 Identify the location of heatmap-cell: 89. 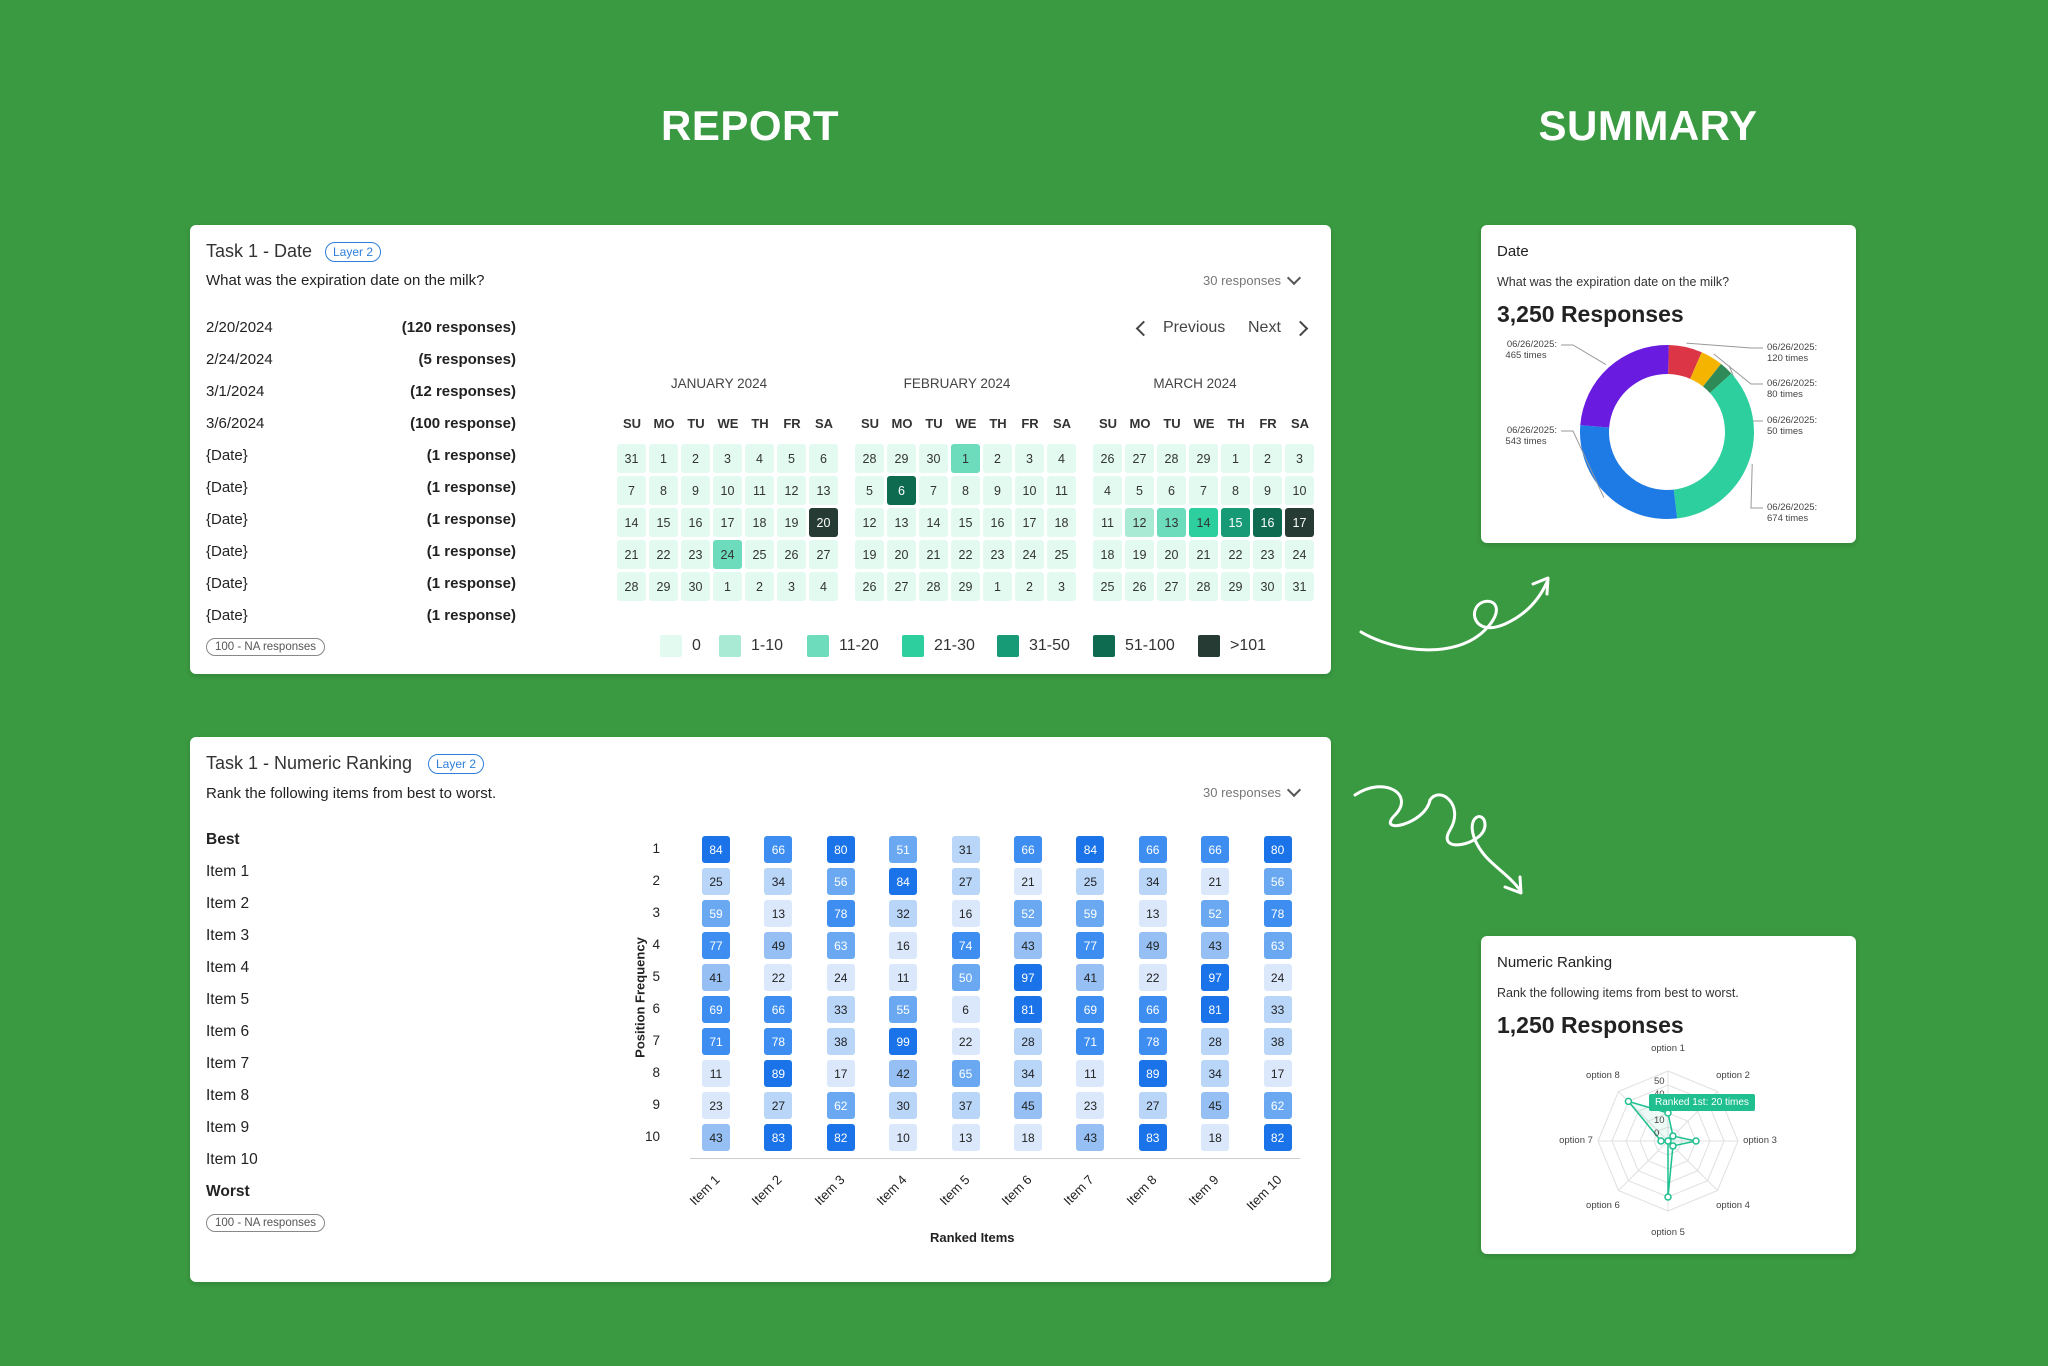
(1152, 1073).